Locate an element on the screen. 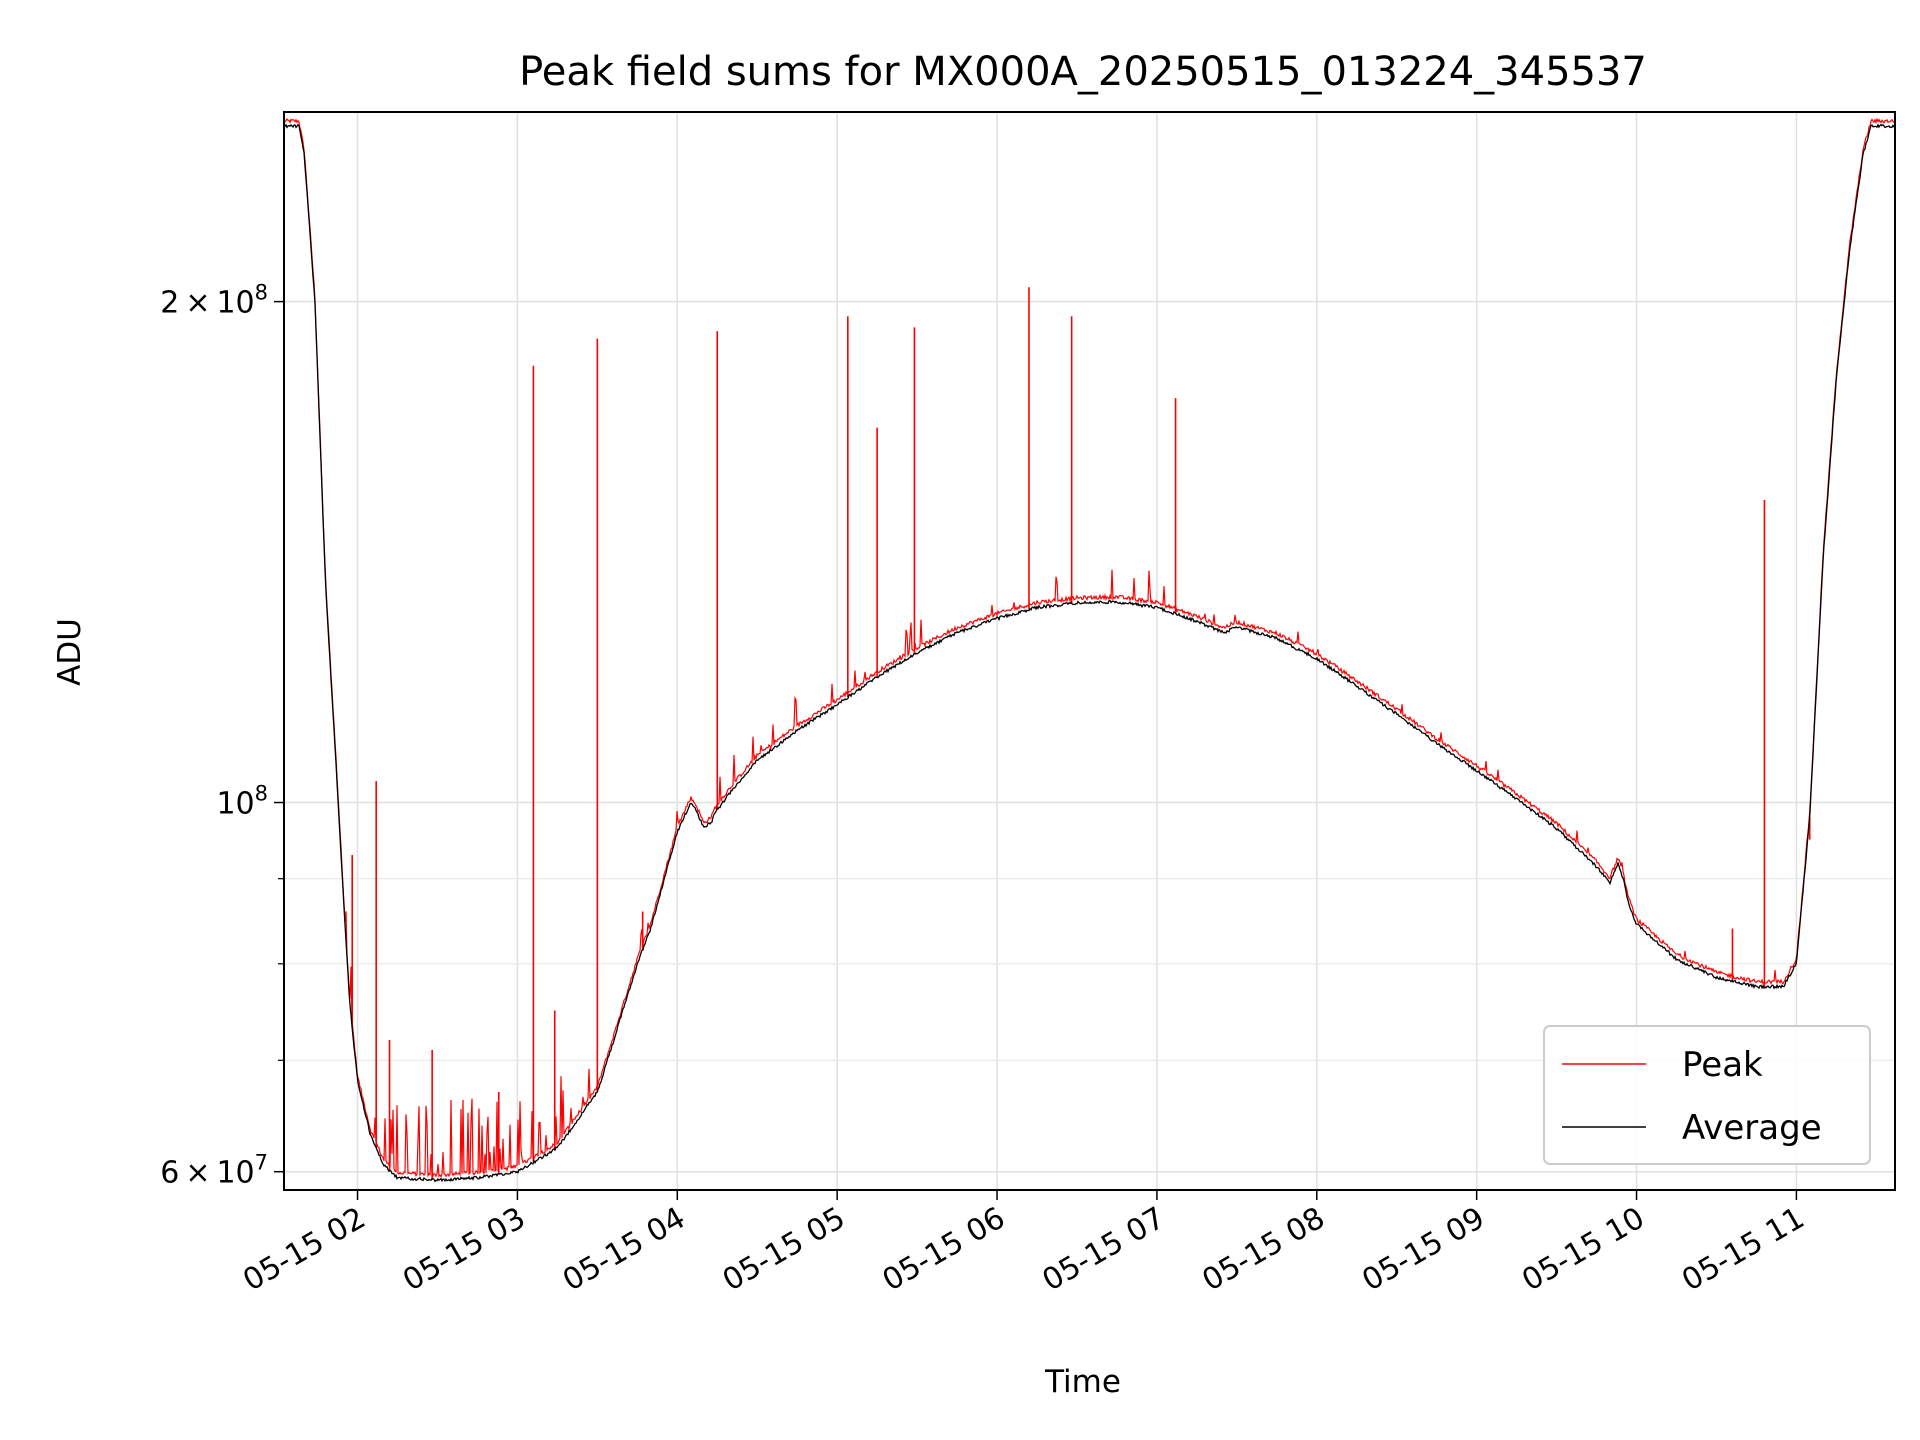 The image size is (1920, 1440). legend-frame is located at coordinates (1707, 1095).